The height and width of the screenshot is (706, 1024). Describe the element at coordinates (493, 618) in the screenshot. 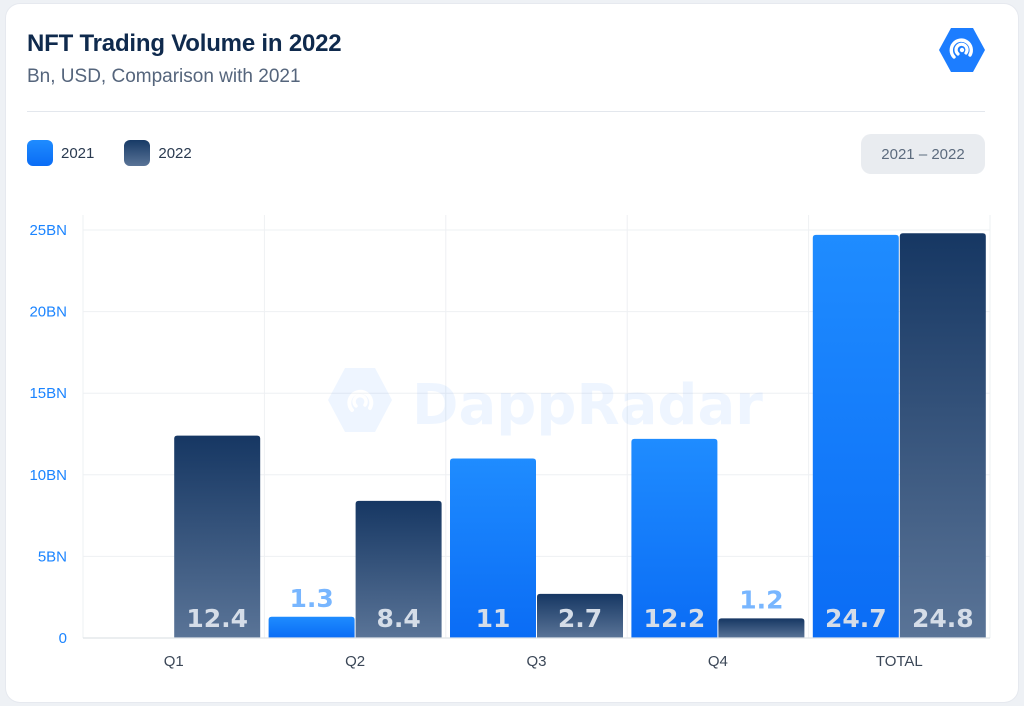

I see `bar-value-label: 11` at that location.